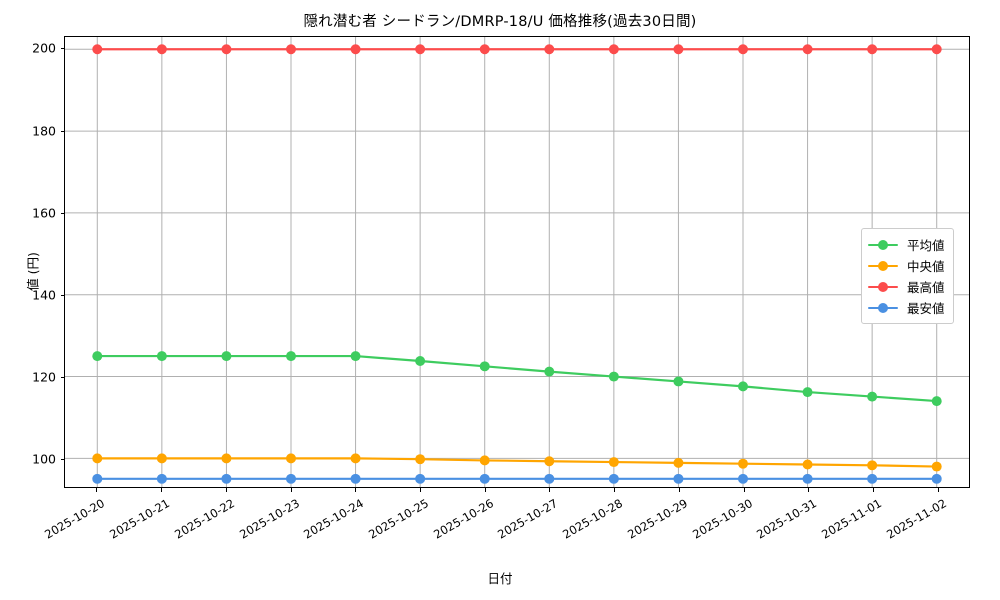  What do you see at coordinates (517, 462) in the screenshot?
I see `series-中央値` at bounding box center [517, 462].